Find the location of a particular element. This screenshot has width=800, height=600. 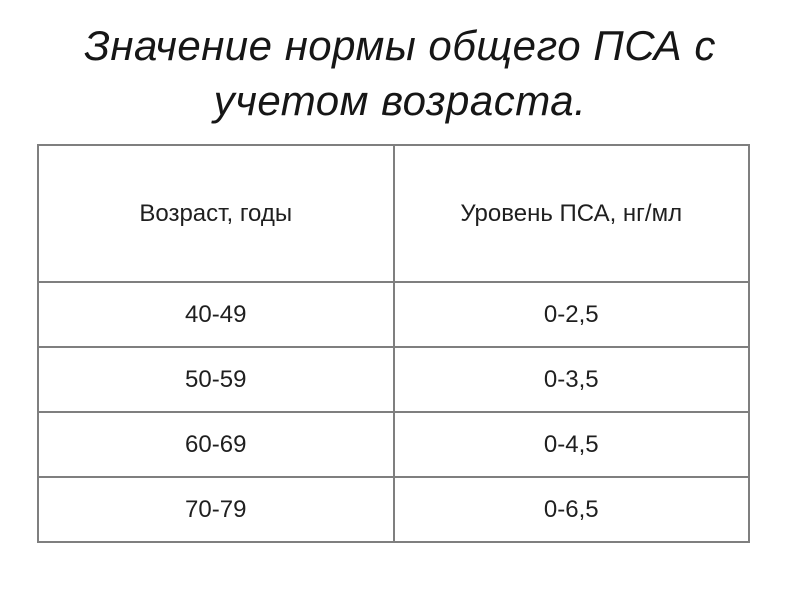

header-cell-age: Возраст, годы is located at coordinates (216, 213).